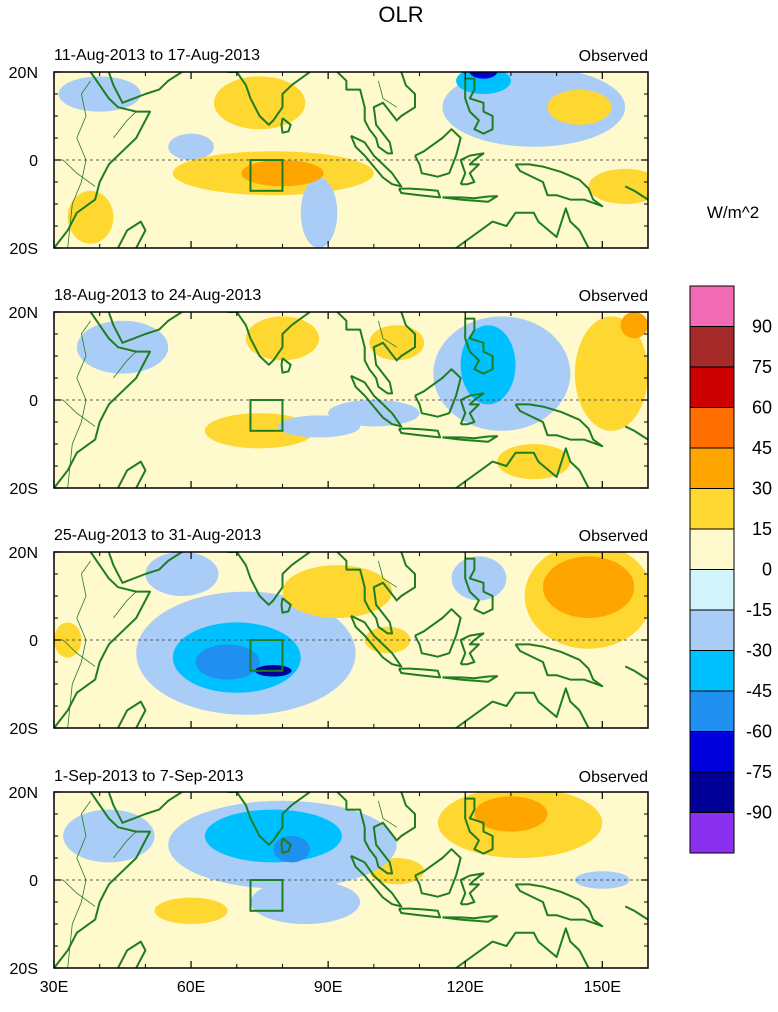 The width and height of the screenshot is (778, 1012). I want to click on colorbar-level-label: 90, so click(762, 327).